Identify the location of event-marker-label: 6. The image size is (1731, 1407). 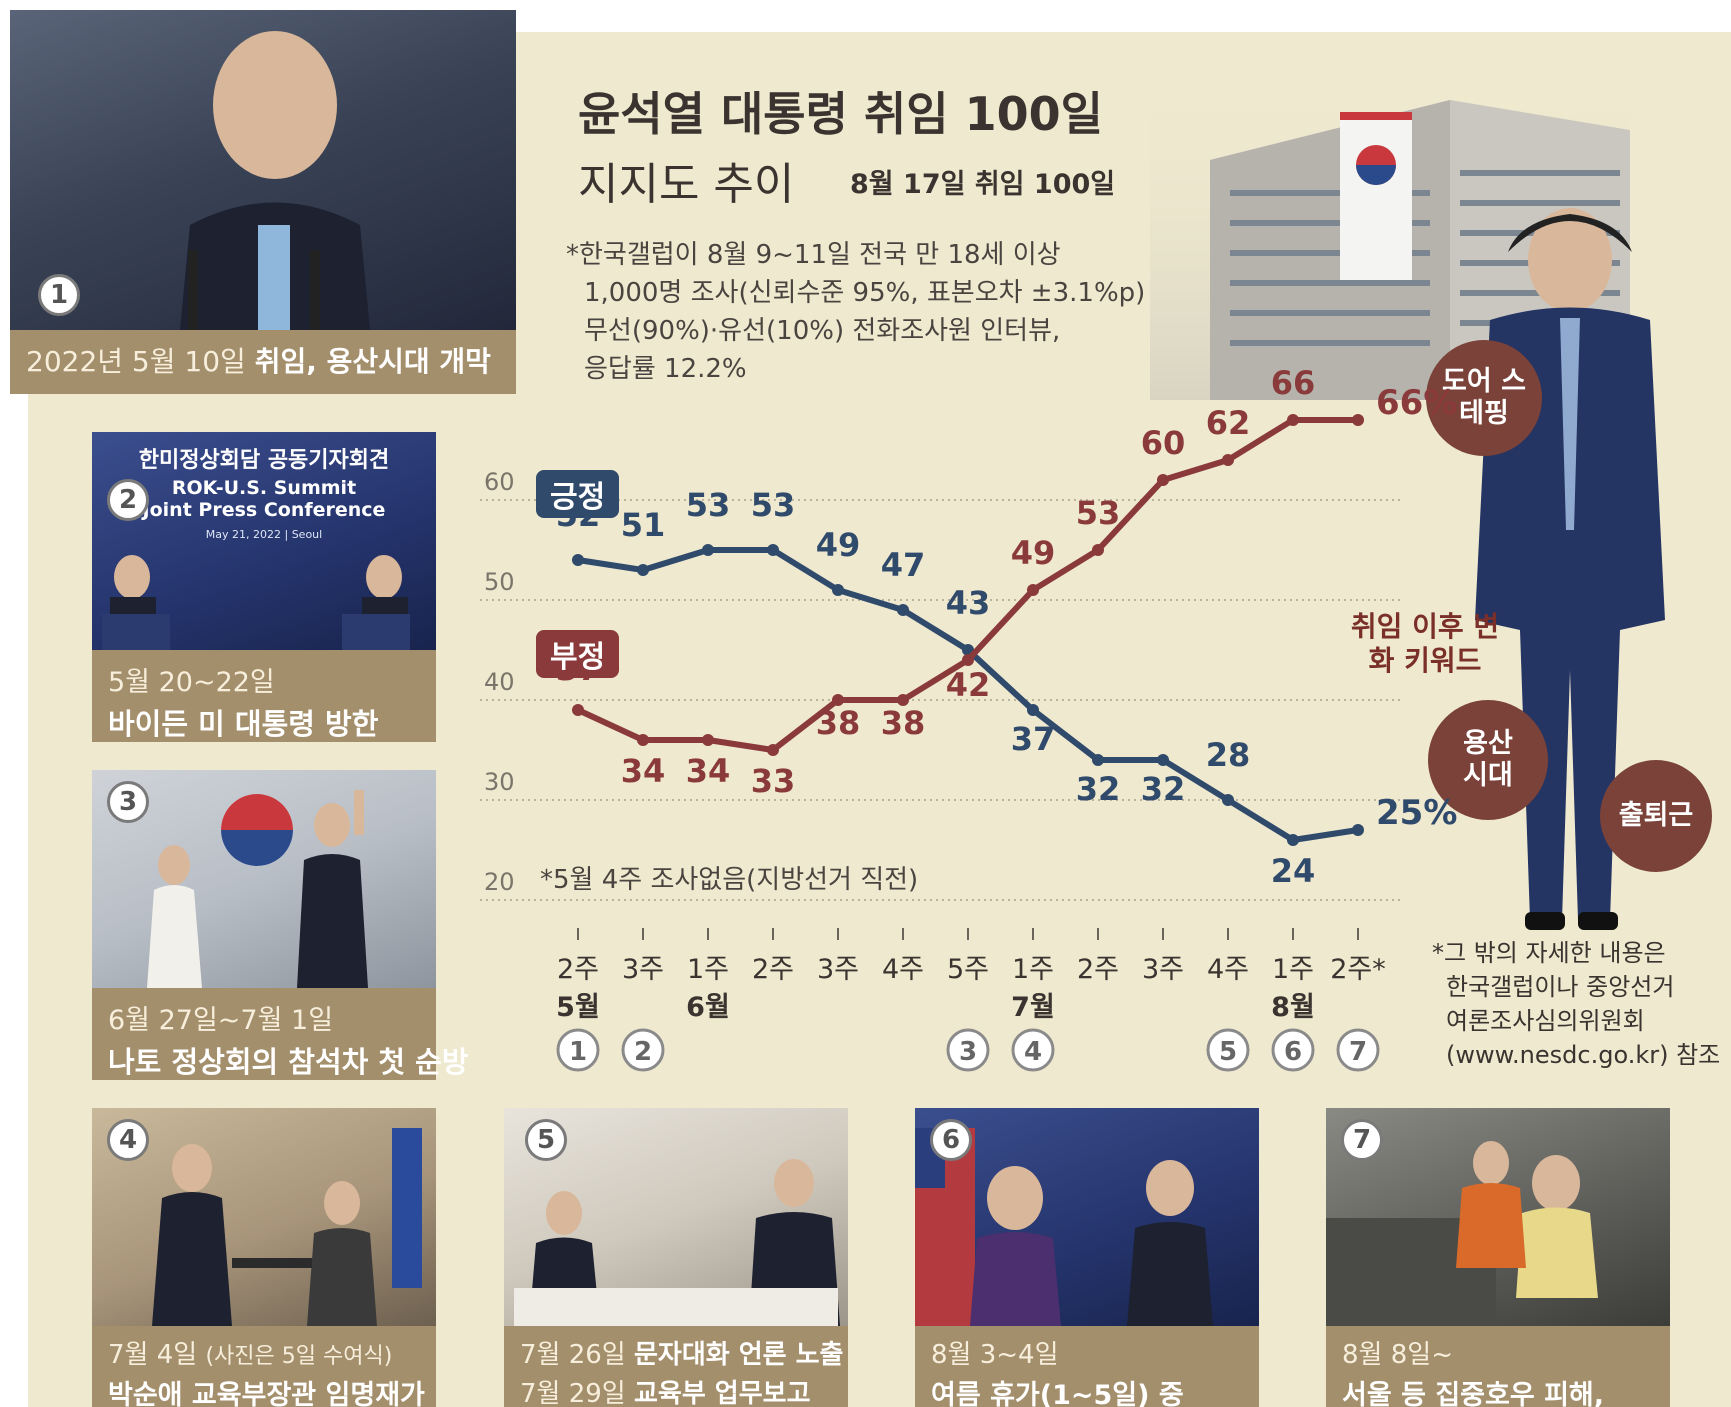
(1293, 1052).